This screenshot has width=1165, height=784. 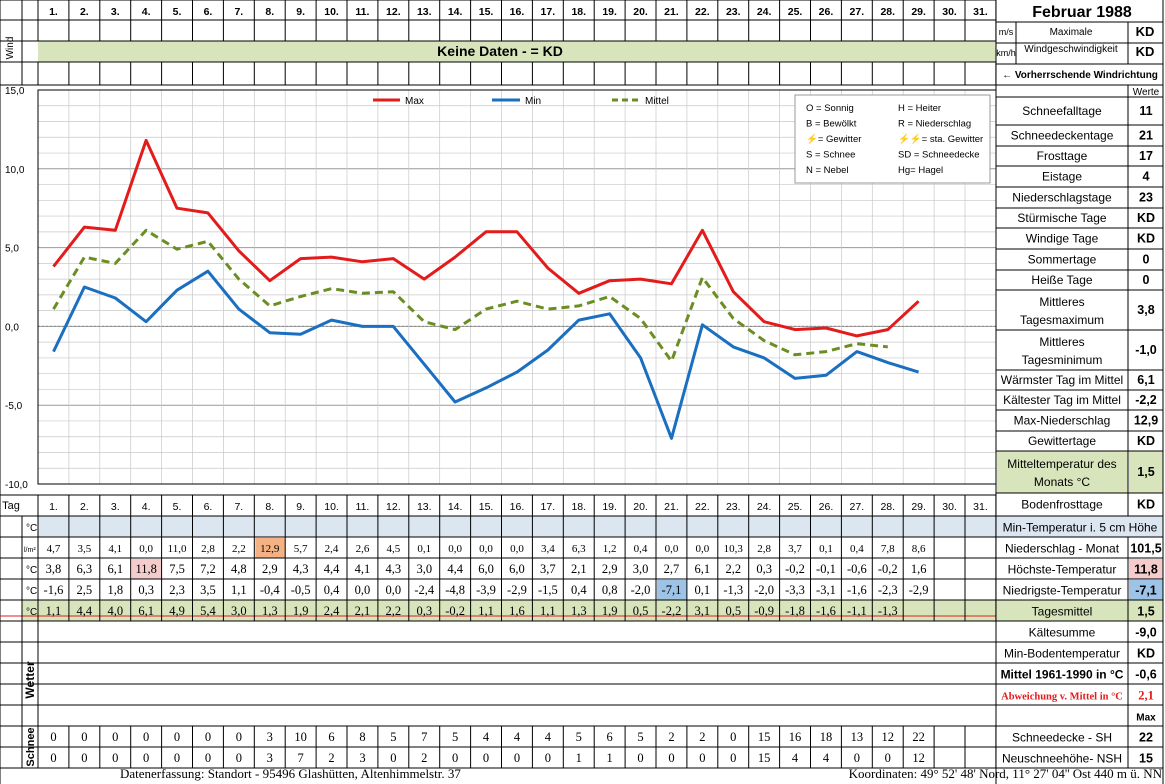 I want to click on day-header: 18., so click(x=578, y=507).